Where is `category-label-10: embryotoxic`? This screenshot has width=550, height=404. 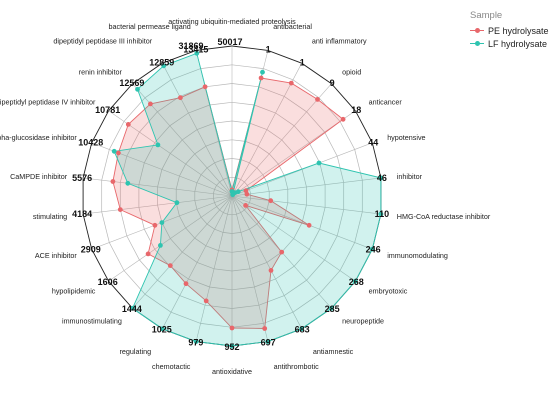 category-label-10: embryotoxic is located at coordinates (388, 290).